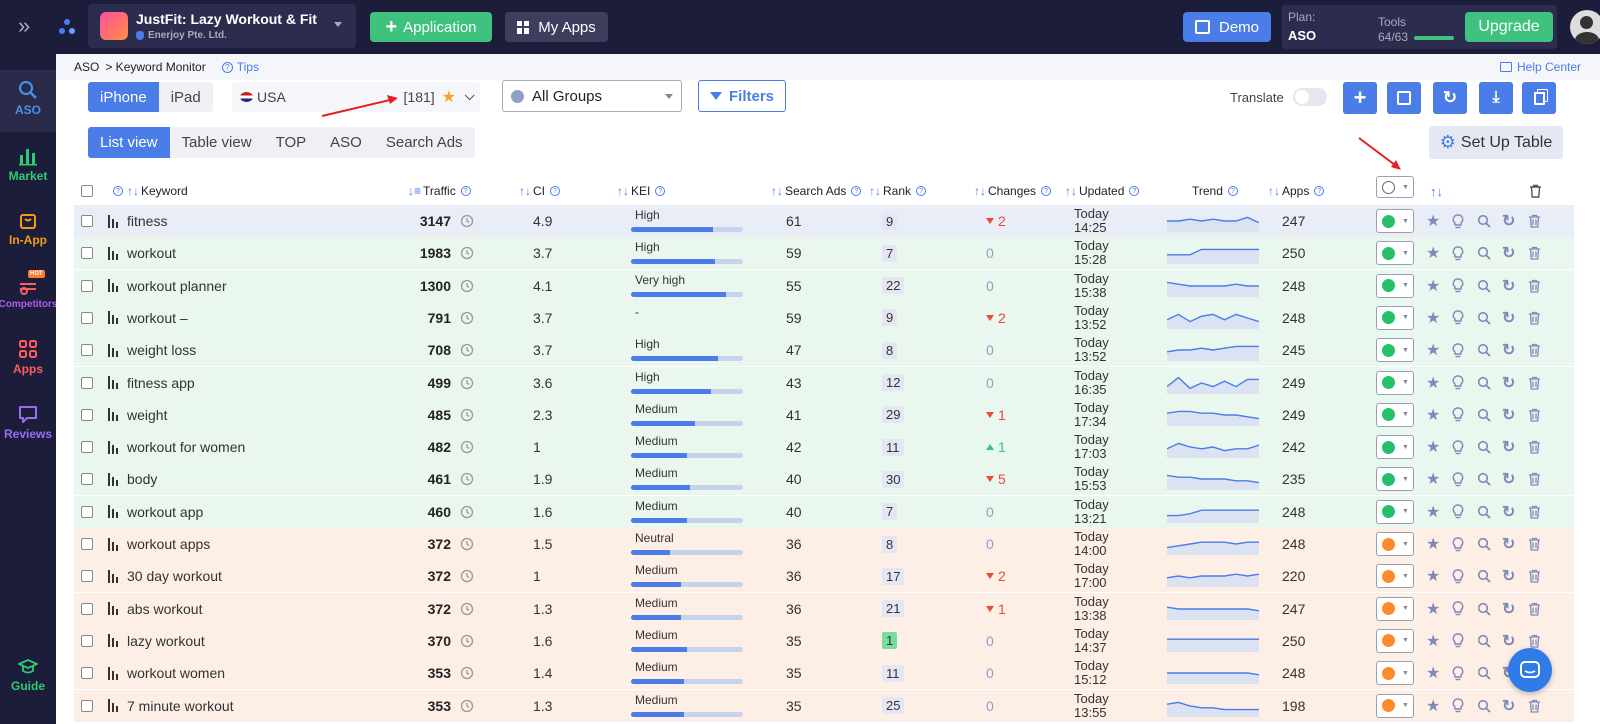 The width and height of the screenshot is (1600, 724). What do you see at coordinates (152, 253) in the screenshot?
I see `keyword-text: workout` at bounding box center [152, 253].